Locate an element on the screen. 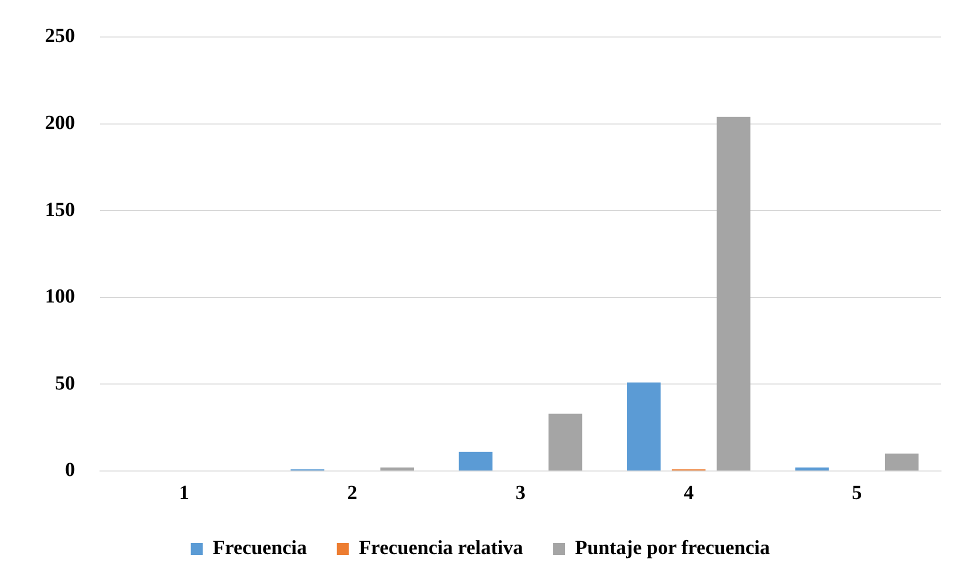 This screenshot has height=579, width=956. y-tick-label: 200 is located at coordinates (60, 123).